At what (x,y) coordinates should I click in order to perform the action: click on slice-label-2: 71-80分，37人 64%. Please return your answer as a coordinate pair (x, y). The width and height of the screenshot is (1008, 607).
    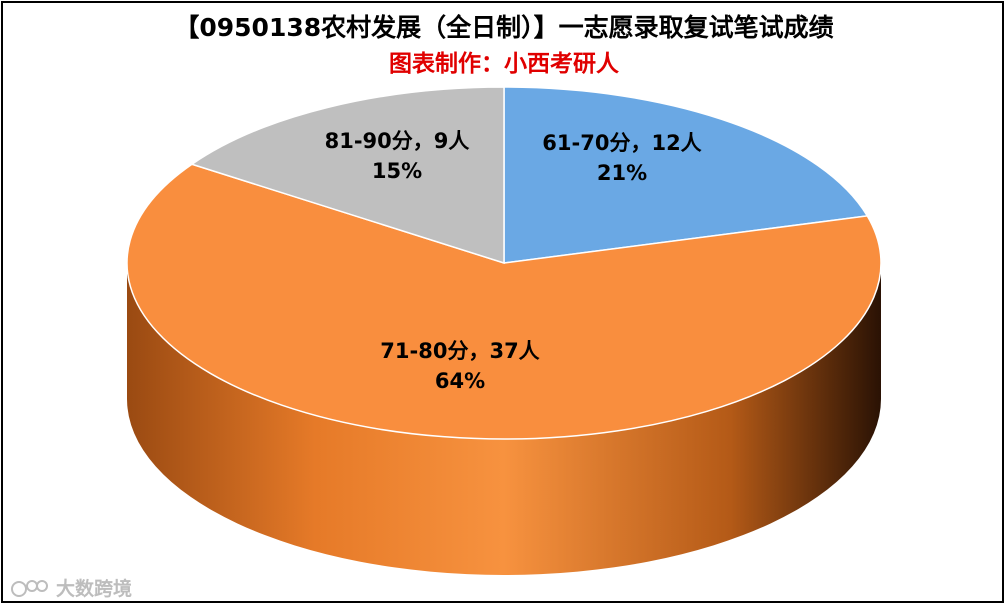
    Looking at the image, I should click on (459, 366).